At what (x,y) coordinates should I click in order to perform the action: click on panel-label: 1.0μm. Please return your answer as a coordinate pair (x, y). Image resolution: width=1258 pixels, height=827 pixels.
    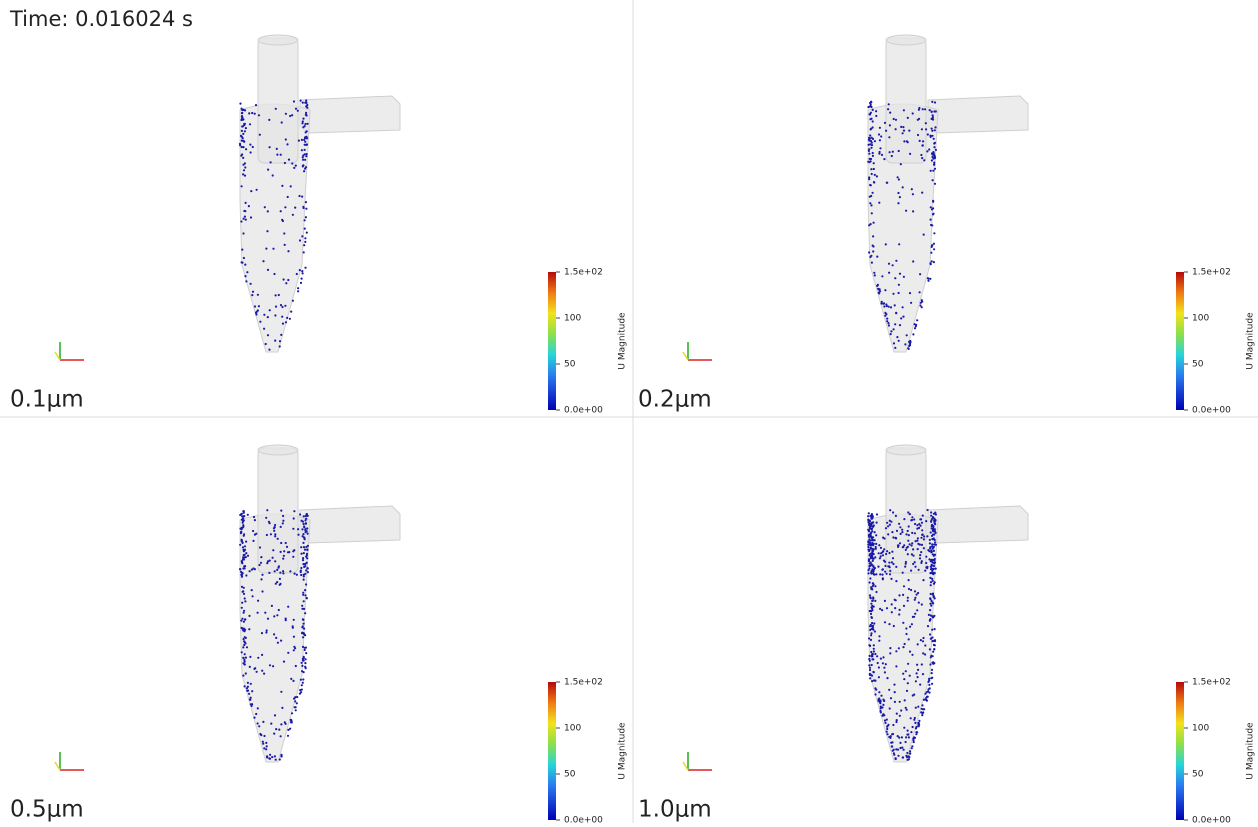
    Looking at the image, I should click on (675, 810).